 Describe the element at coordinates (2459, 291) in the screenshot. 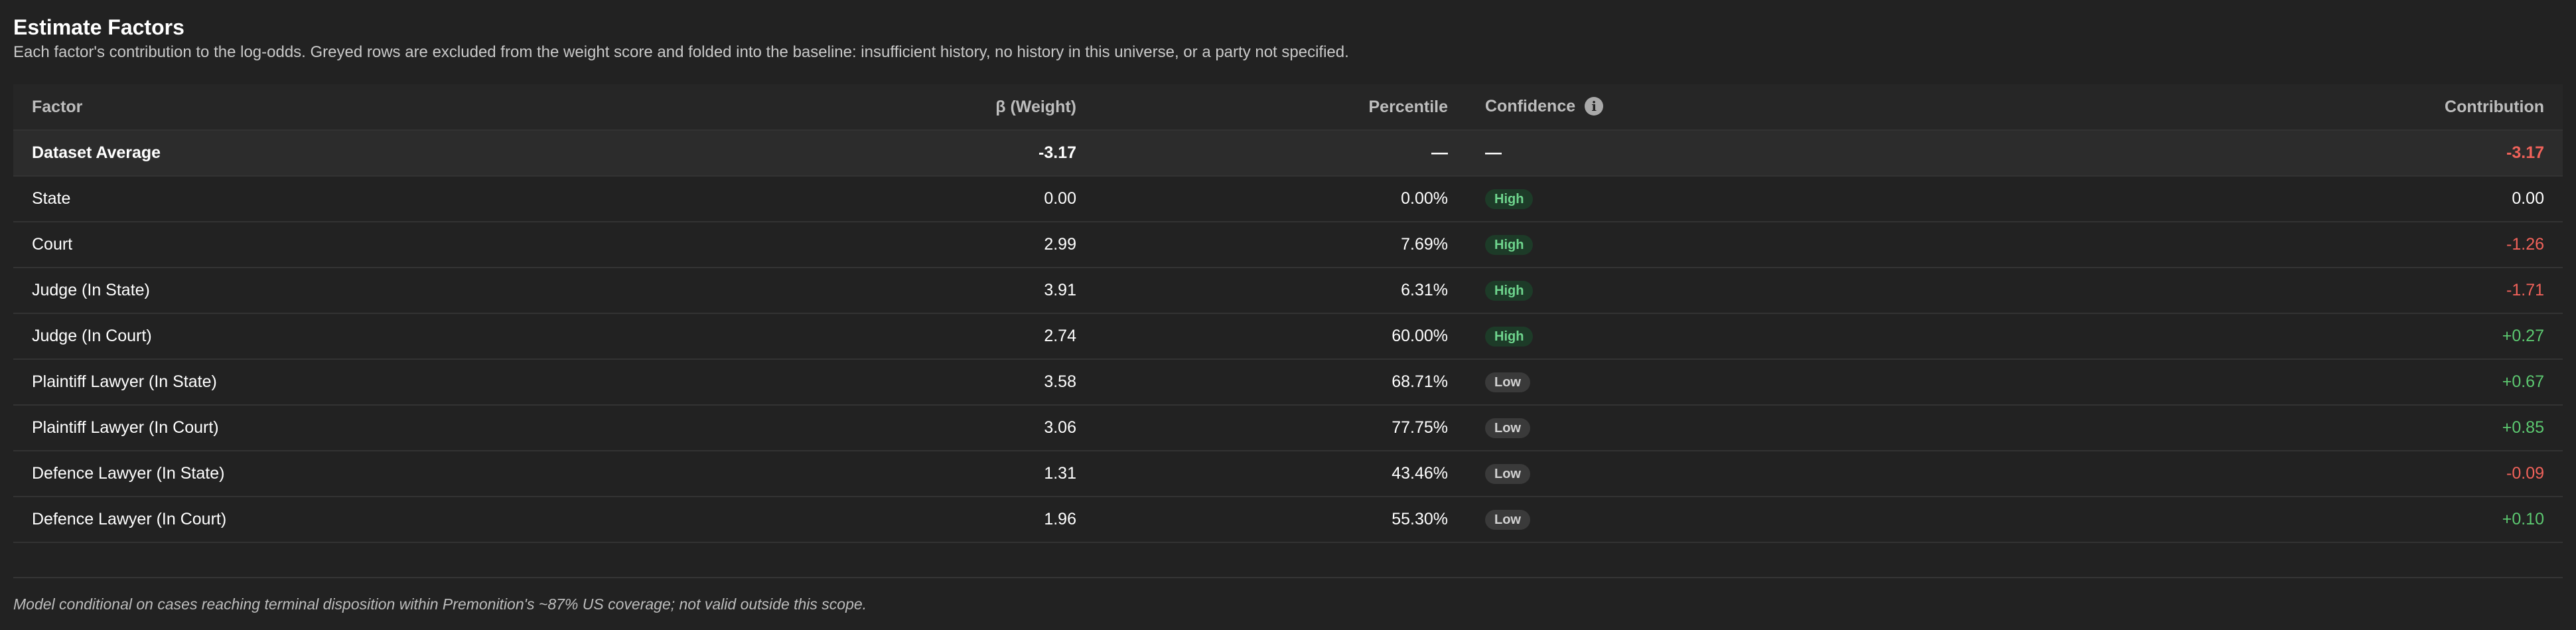

I see `contribution-cell: -1.71` at that location.